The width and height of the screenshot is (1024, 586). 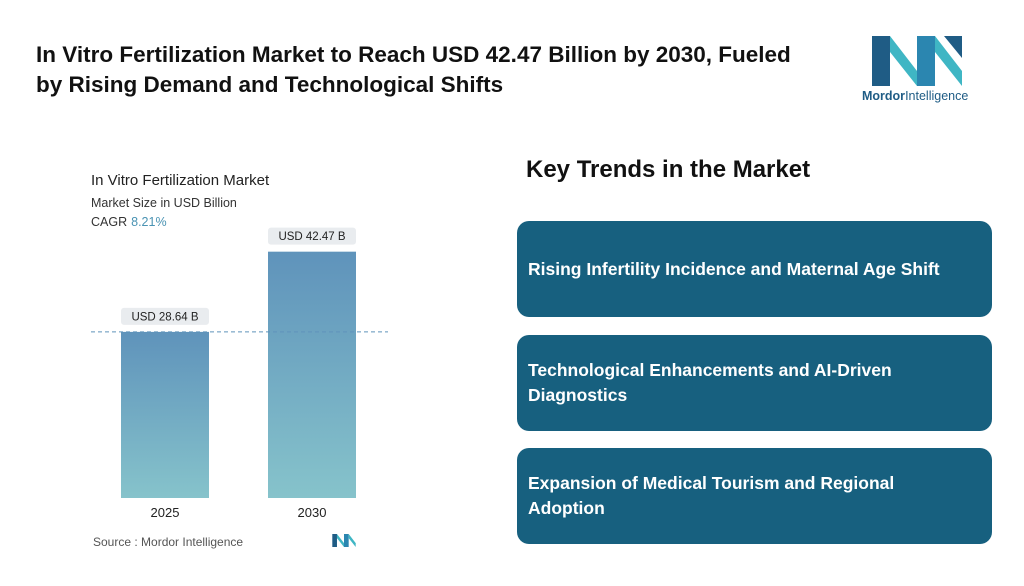 I want to click on x-tick-label: 2030, so click(x=312, y=512).